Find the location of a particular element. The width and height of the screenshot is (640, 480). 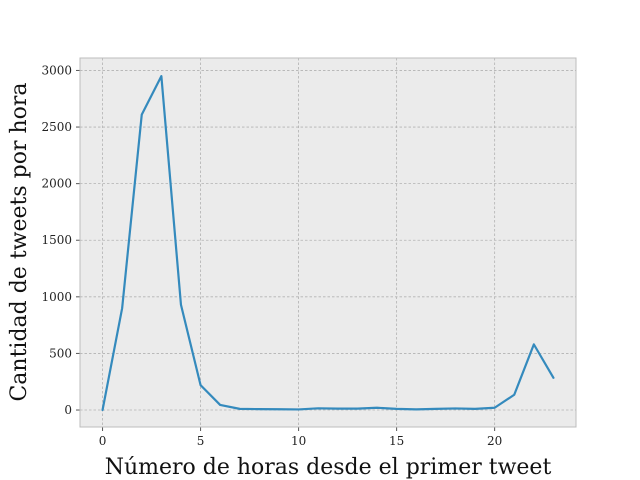

x-tick-label: 20 is located at coordinates (494, 441).